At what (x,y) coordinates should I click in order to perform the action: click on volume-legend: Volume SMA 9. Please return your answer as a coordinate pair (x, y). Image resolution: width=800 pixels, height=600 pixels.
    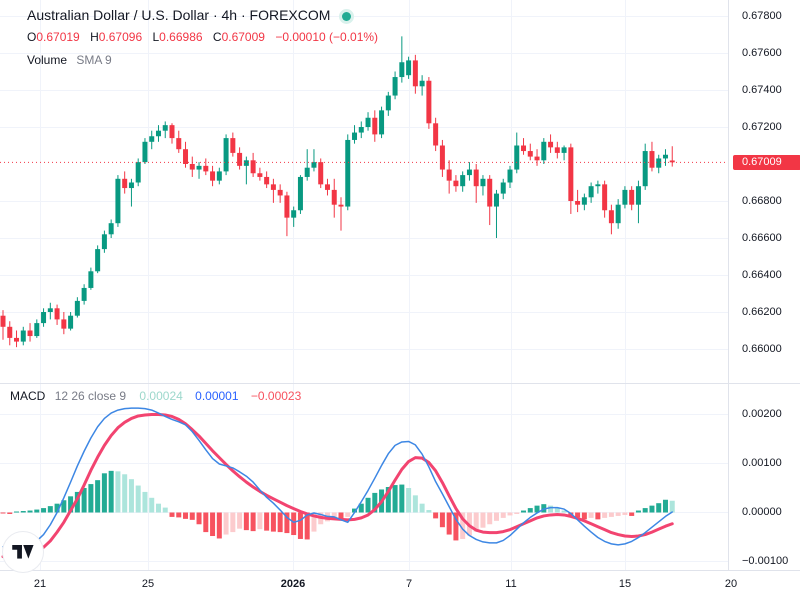
    Looking at the image, I should click on (69, 60).